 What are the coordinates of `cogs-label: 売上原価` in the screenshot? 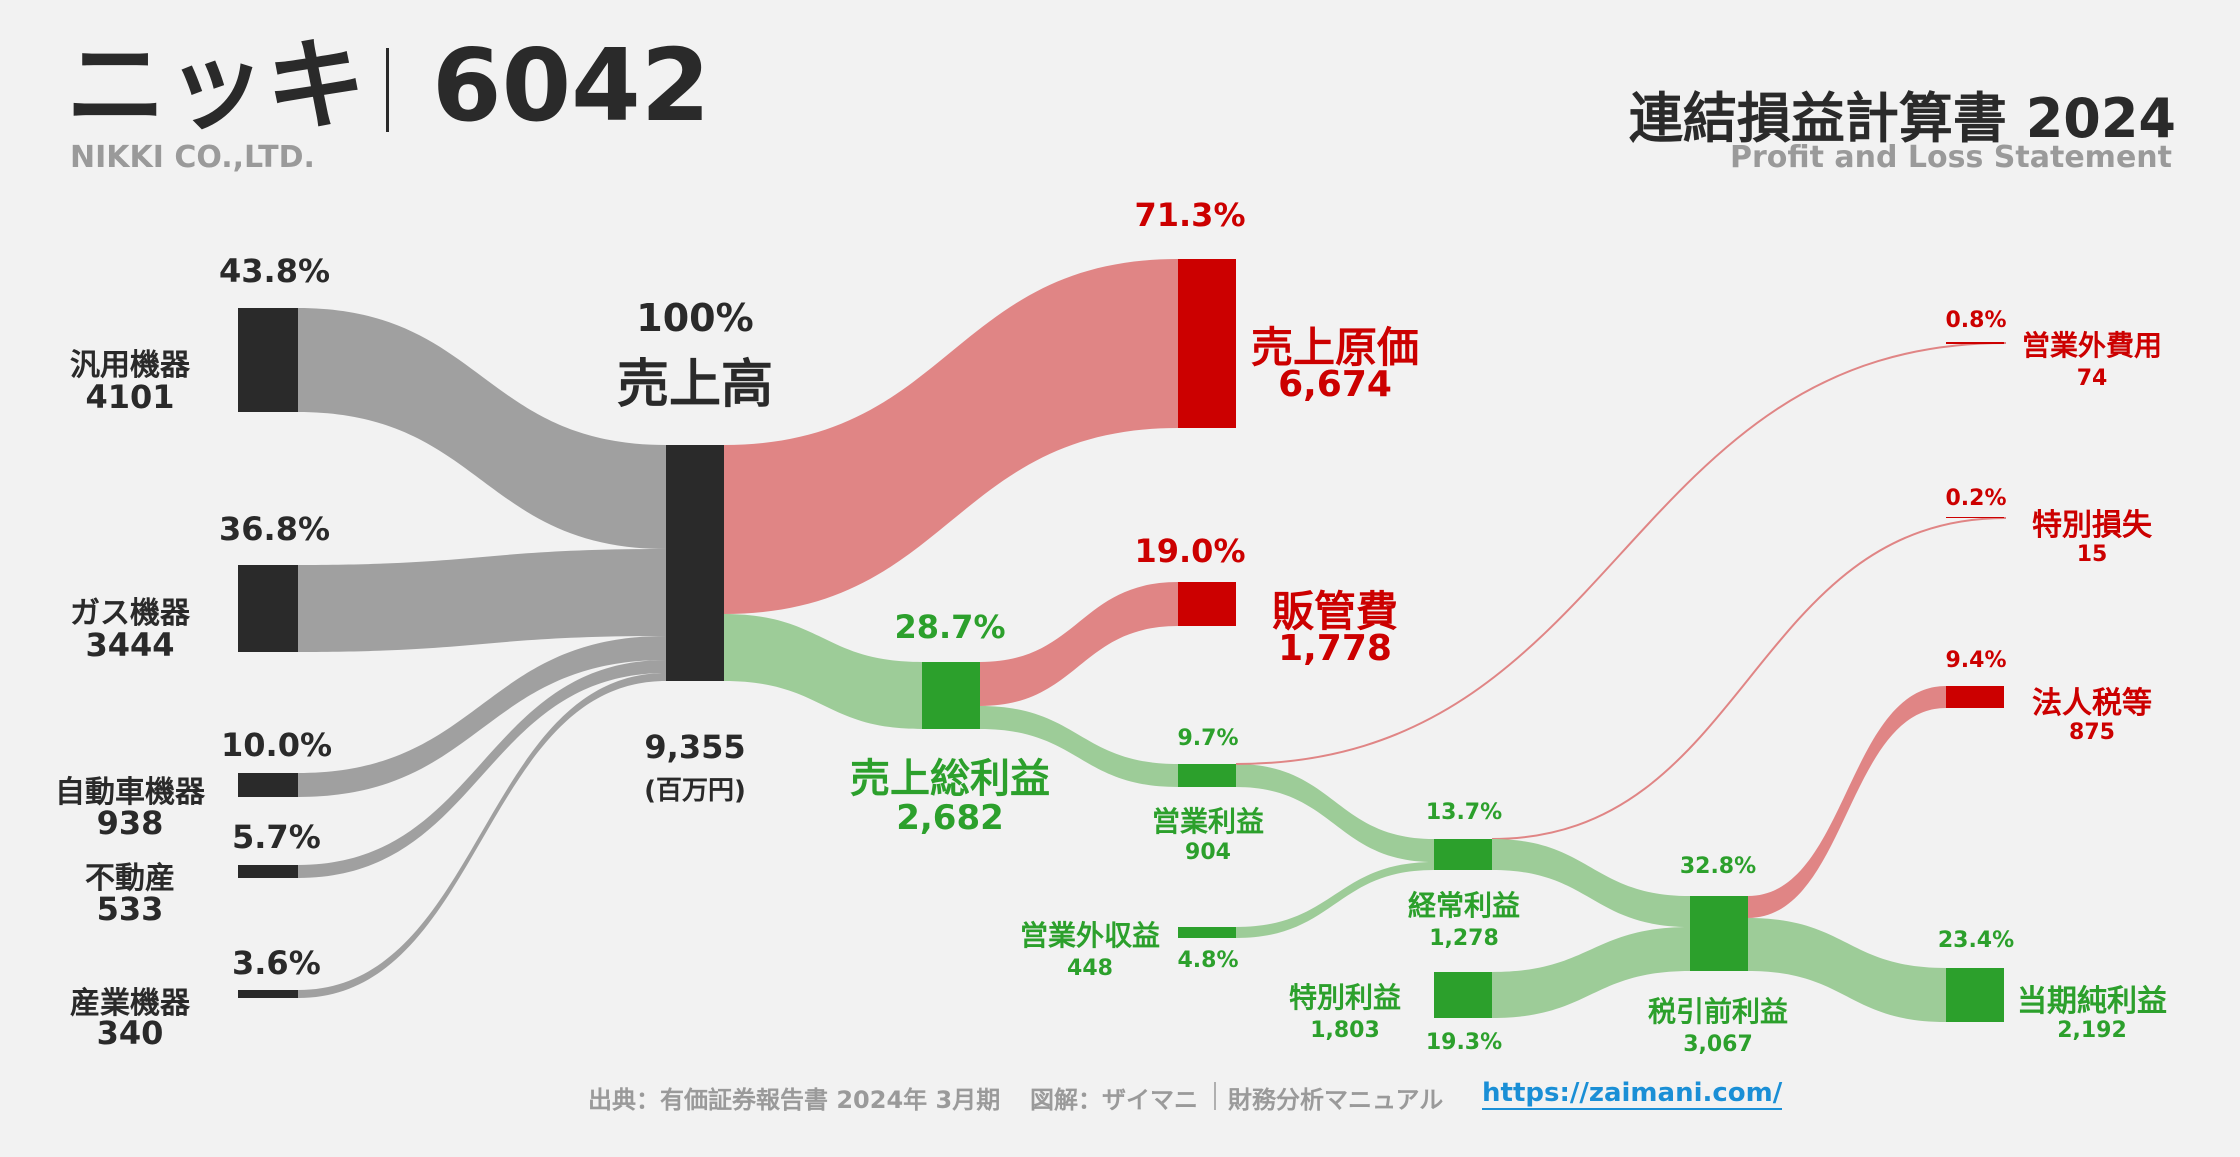 It's located at (1334, 347).